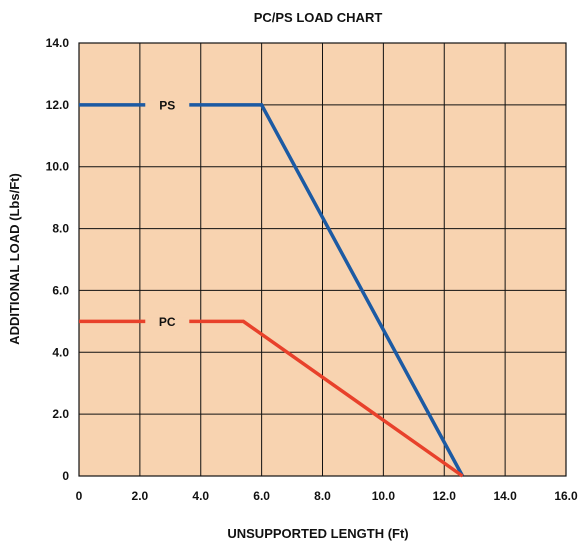 The width and height of the screenshot is (584, 550). Describe the element at coordinates (445, 496) in the screenshot. I see `x-tick-label: 12.0` at that location.